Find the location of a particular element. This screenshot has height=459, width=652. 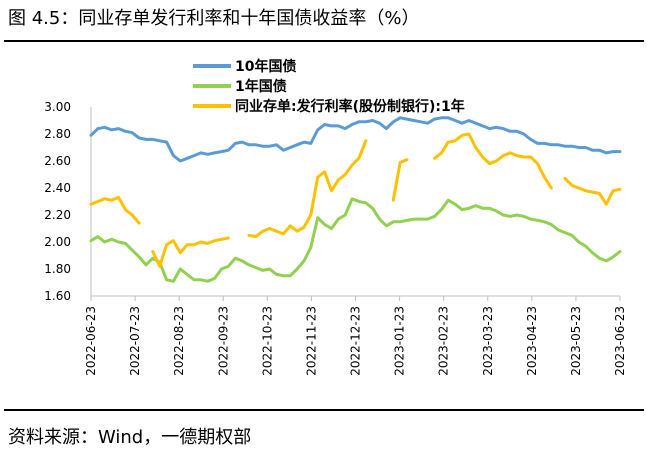

x-tick-label: 2023-03-23 is located at coordinates (488, 341).